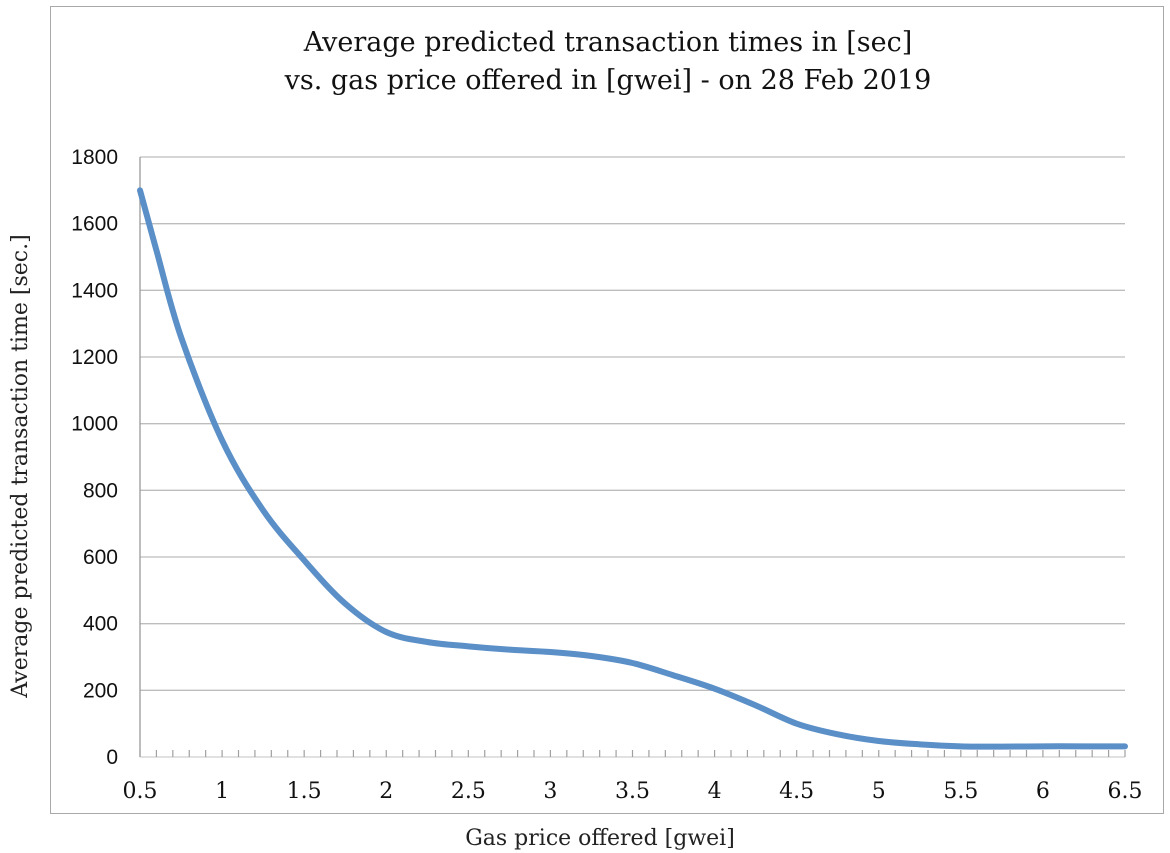 This screenshot has width=1170, height=853. I want to click on x-tick-label: 2, so click(386, 791).